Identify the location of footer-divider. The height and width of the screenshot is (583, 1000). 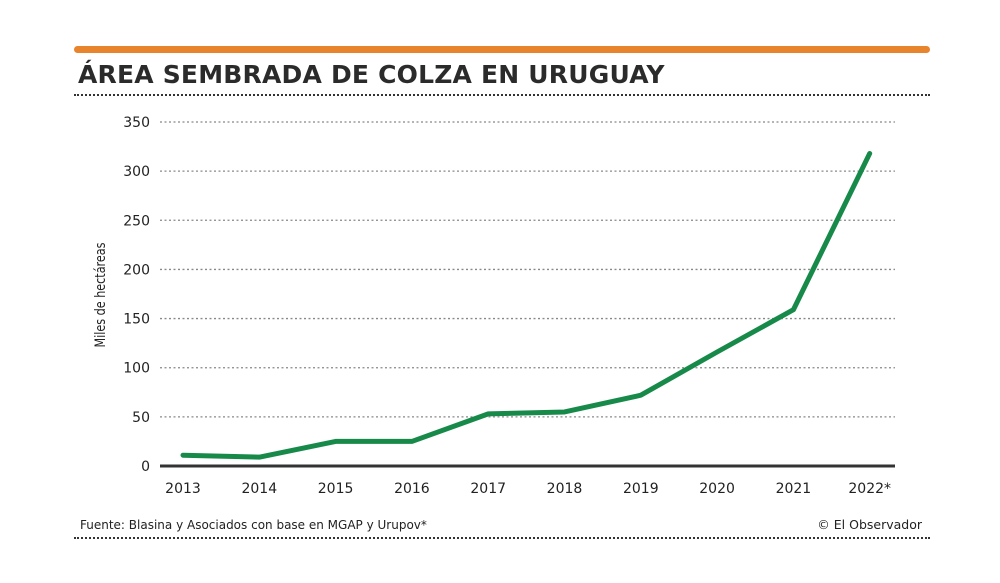
(502, 538).